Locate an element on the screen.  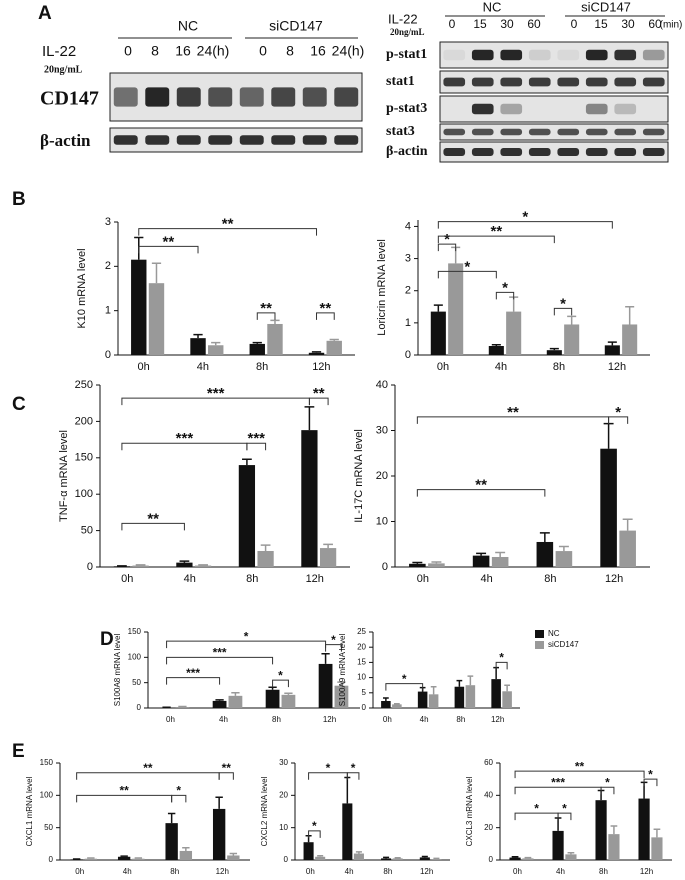
y-axis-title: Loricrin mRNA level is located at coordinates (382, 287).